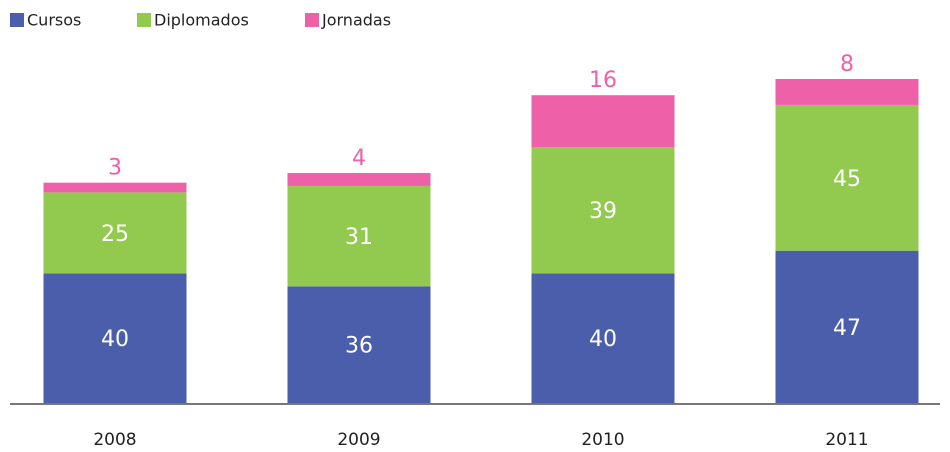 The image size is (950, 452). Describe the element at coordinates (356, 20) in the screenshot. I see `legend-label: Jornadas` at that location.